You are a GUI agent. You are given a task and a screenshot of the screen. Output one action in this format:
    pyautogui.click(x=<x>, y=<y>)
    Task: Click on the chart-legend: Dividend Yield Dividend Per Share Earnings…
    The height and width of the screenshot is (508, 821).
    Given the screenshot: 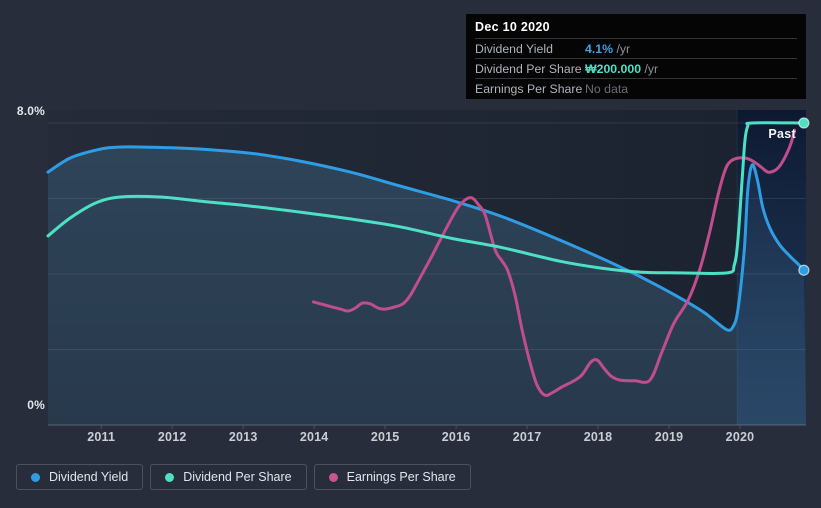 What is the action you would take?
    pyautogui.click(x=243, y=477)
    